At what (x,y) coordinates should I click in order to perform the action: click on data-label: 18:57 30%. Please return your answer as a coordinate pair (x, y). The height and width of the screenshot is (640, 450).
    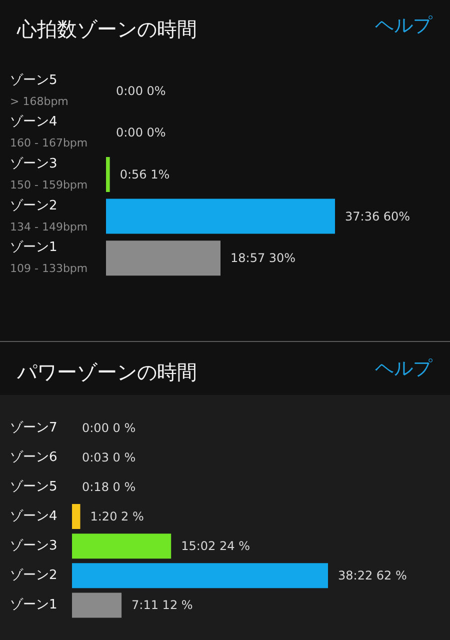
    Looking at the image, I should click on (263, 258).